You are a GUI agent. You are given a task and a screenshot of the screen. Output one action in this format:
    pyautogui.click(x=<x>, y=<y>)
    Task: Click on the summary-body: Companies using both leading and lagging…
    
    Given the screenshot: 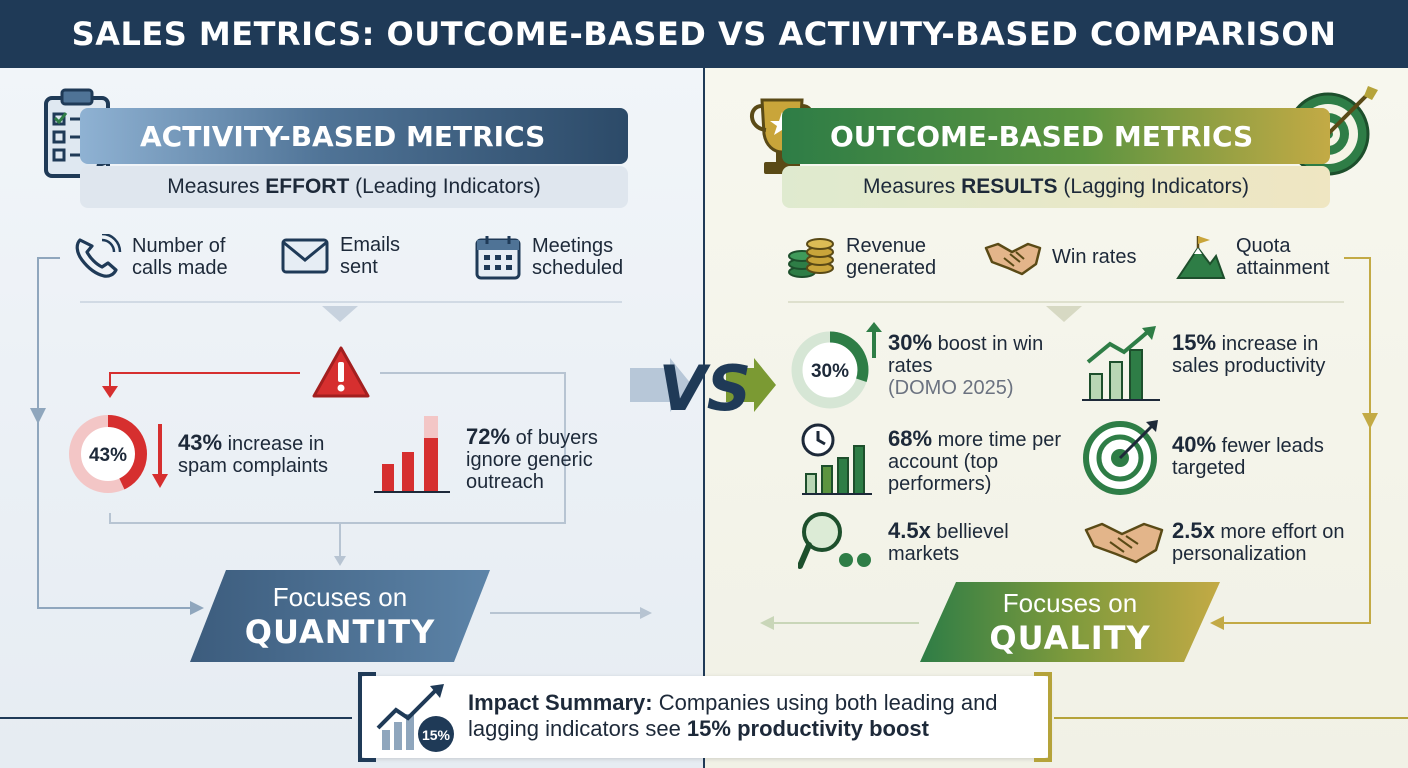 What is the action you would take?
    pyautogui.click(x=733, y=715)
    